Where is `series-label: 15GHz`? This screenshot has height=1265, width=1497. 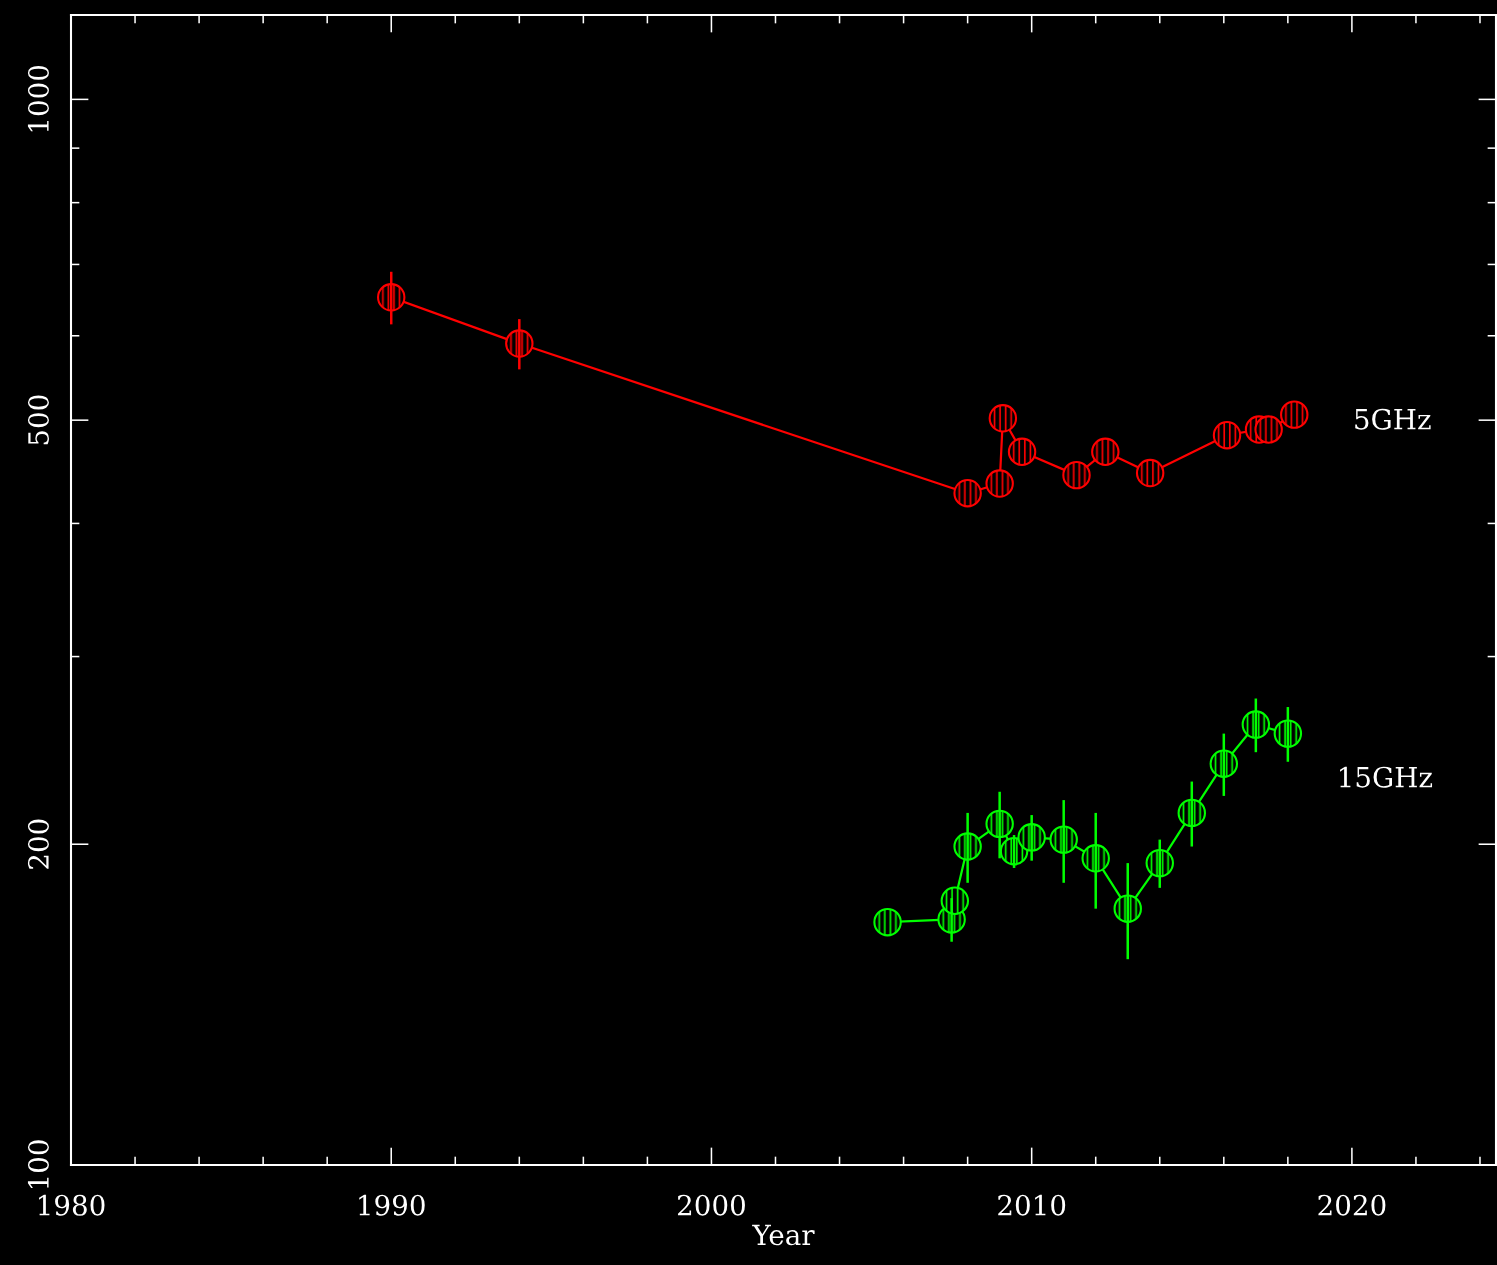 series-label: 15GHz is located at coordinates (1386, 777).